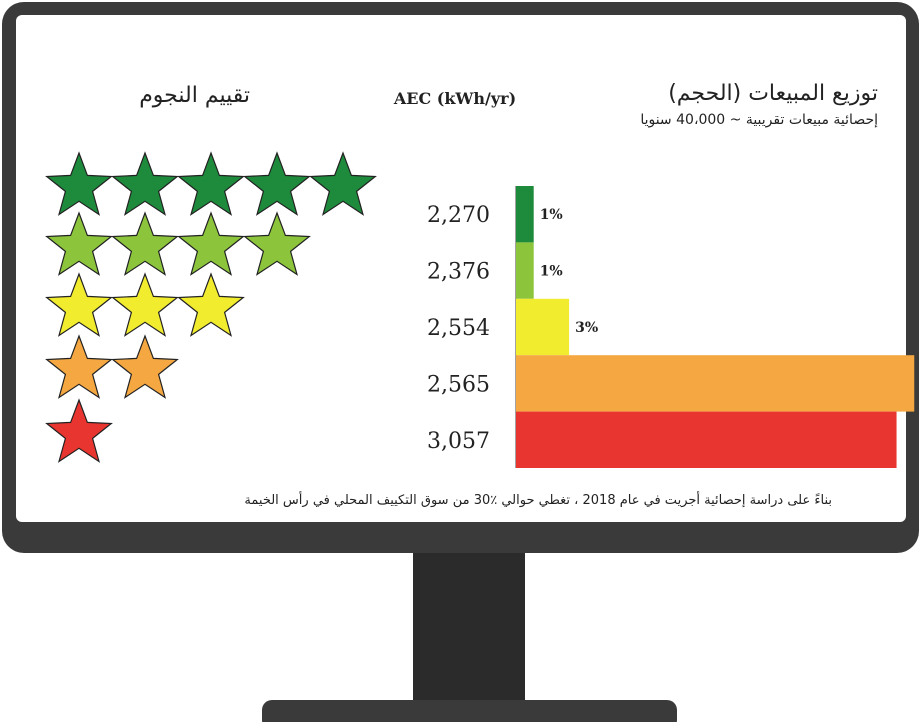 The width and height of the screenshot is (921, 722). I want to click on category-label: 2,554, so click(458, 328).